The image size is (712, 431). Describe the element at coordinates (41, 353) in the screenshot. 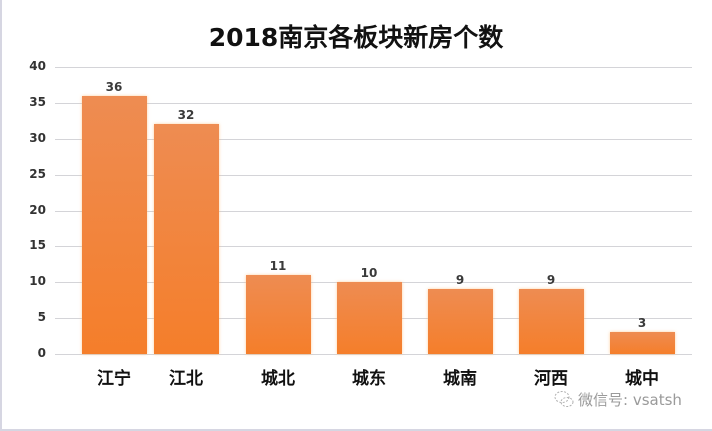

I see `y-tick-label: 0` at that location.